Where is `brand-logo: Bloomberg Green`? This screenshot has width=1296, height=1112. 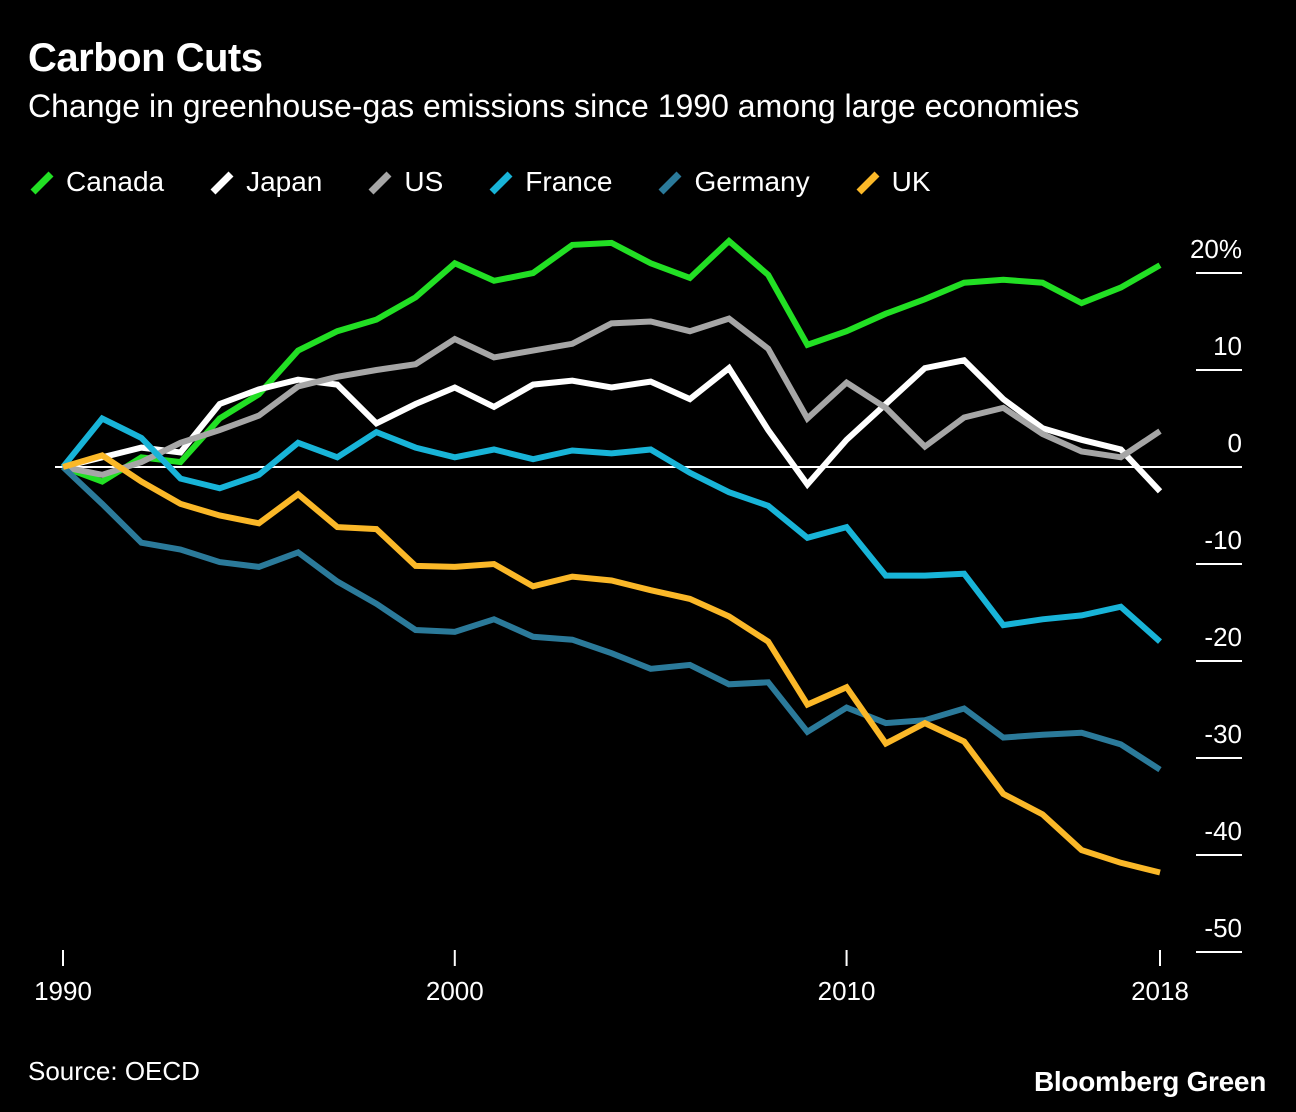
brand-logo: Bloomberg Green is located at coordinates (1150, 1081).